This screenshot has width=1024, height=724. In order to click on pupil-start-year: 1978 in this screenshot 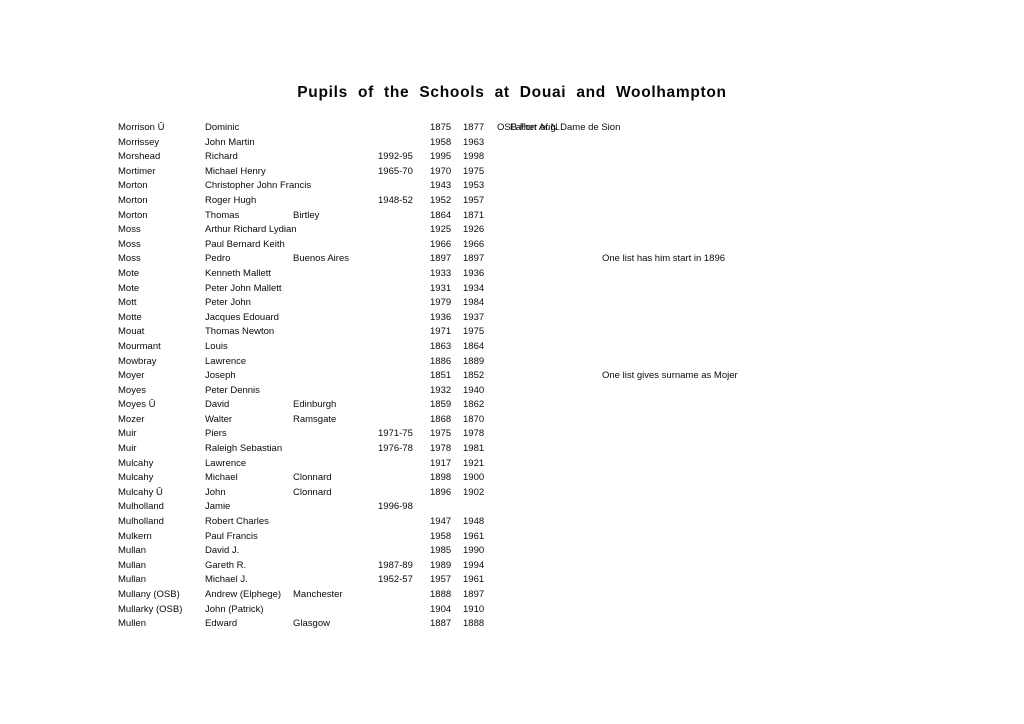, I will do `click(441, 449)`.